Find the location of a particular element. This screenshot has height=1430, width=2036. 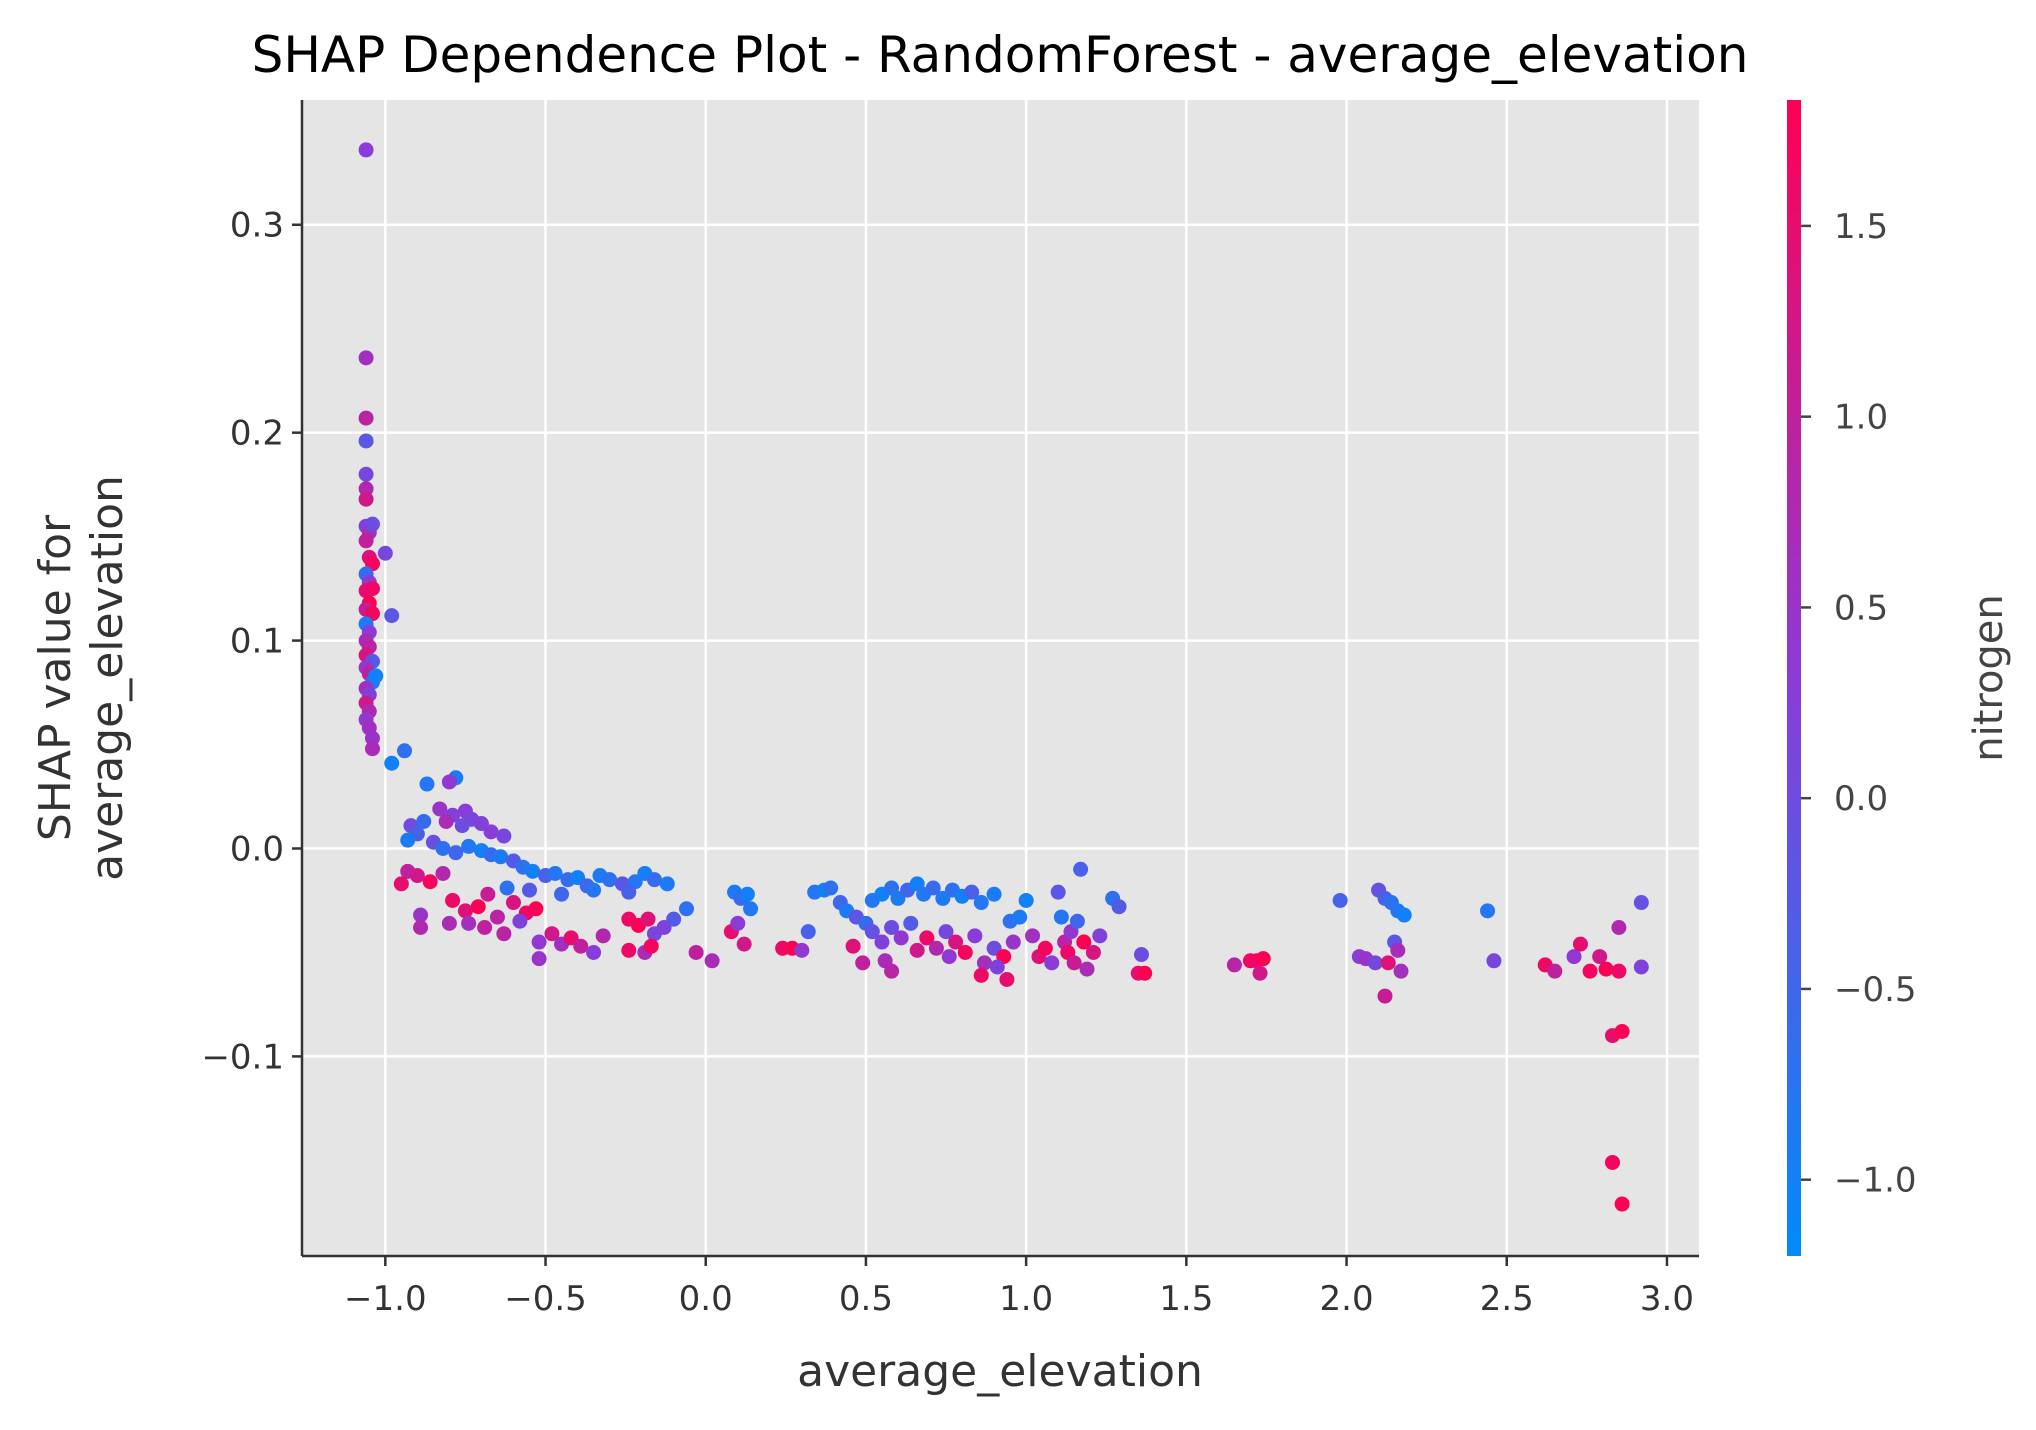

colorbar-label: nitrogen is located at coordinates (1989, 678).